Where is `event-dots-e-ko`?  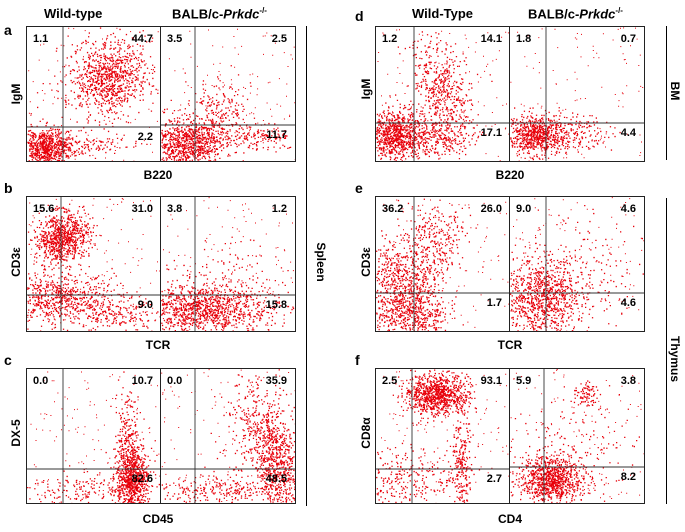 event-dots-e-ko is located at coordinates (577, 264).